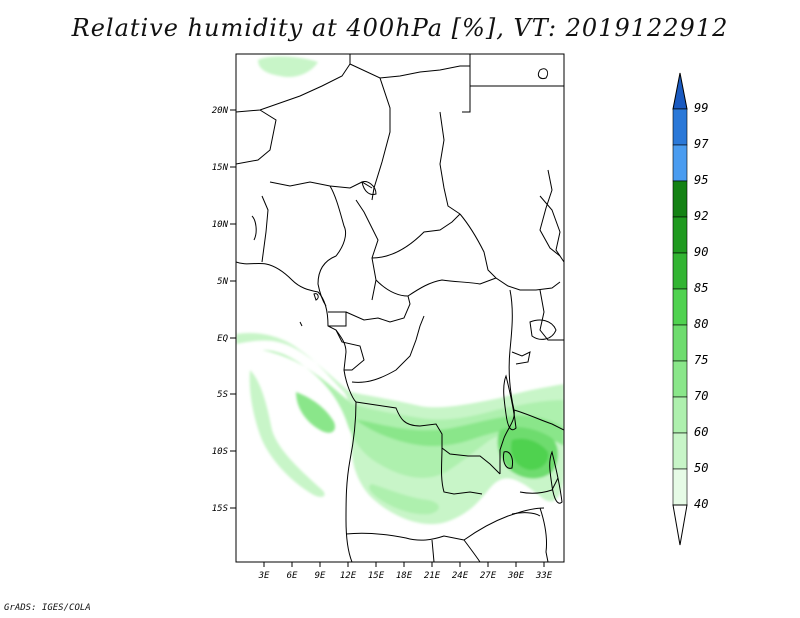  What do you see at coordinates (376, 576) in the screenshot?
I see `lon-tick-label: 15E` at bounding box center [376, 576].